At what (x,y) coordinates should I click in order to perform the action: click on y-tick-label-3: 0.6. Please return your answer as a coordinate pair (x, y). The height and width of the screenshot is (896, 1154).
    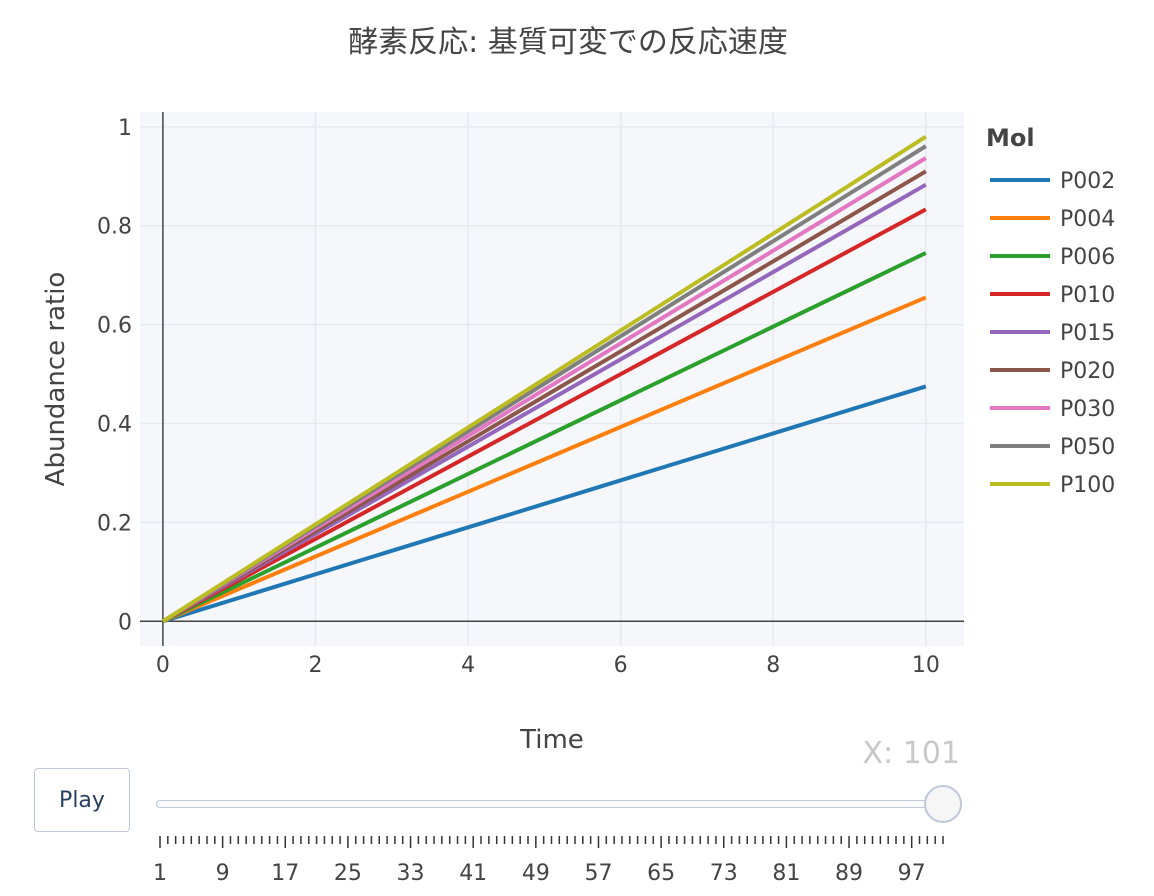
    Looking at the image, I should click on (114, 326).